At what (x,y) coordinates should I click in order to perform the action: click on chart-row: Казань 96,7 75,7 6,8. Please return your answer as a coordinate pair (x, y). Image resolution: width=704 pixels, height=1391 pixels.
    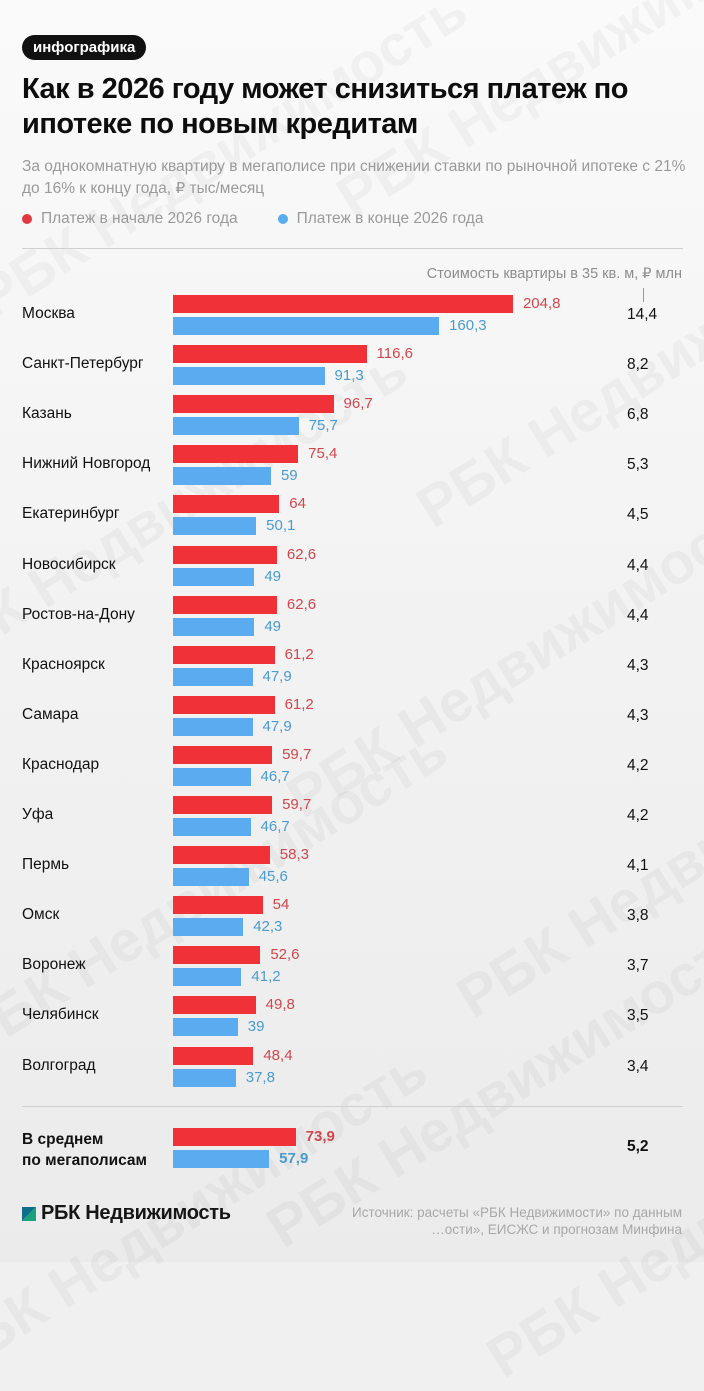
    Looking at the image, I should click on (352, 415).